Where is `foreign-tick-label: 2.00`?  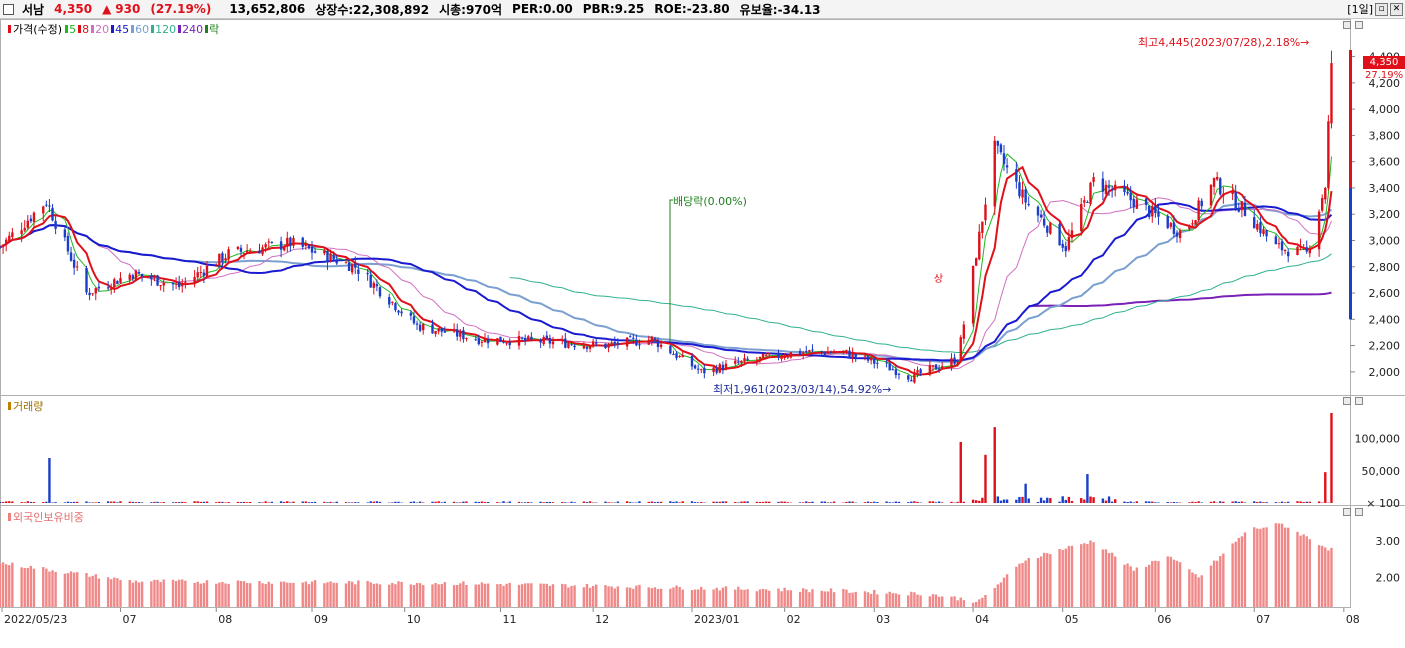 foreign-tick-label: 2.00 is located at coordinates (1388, 578).